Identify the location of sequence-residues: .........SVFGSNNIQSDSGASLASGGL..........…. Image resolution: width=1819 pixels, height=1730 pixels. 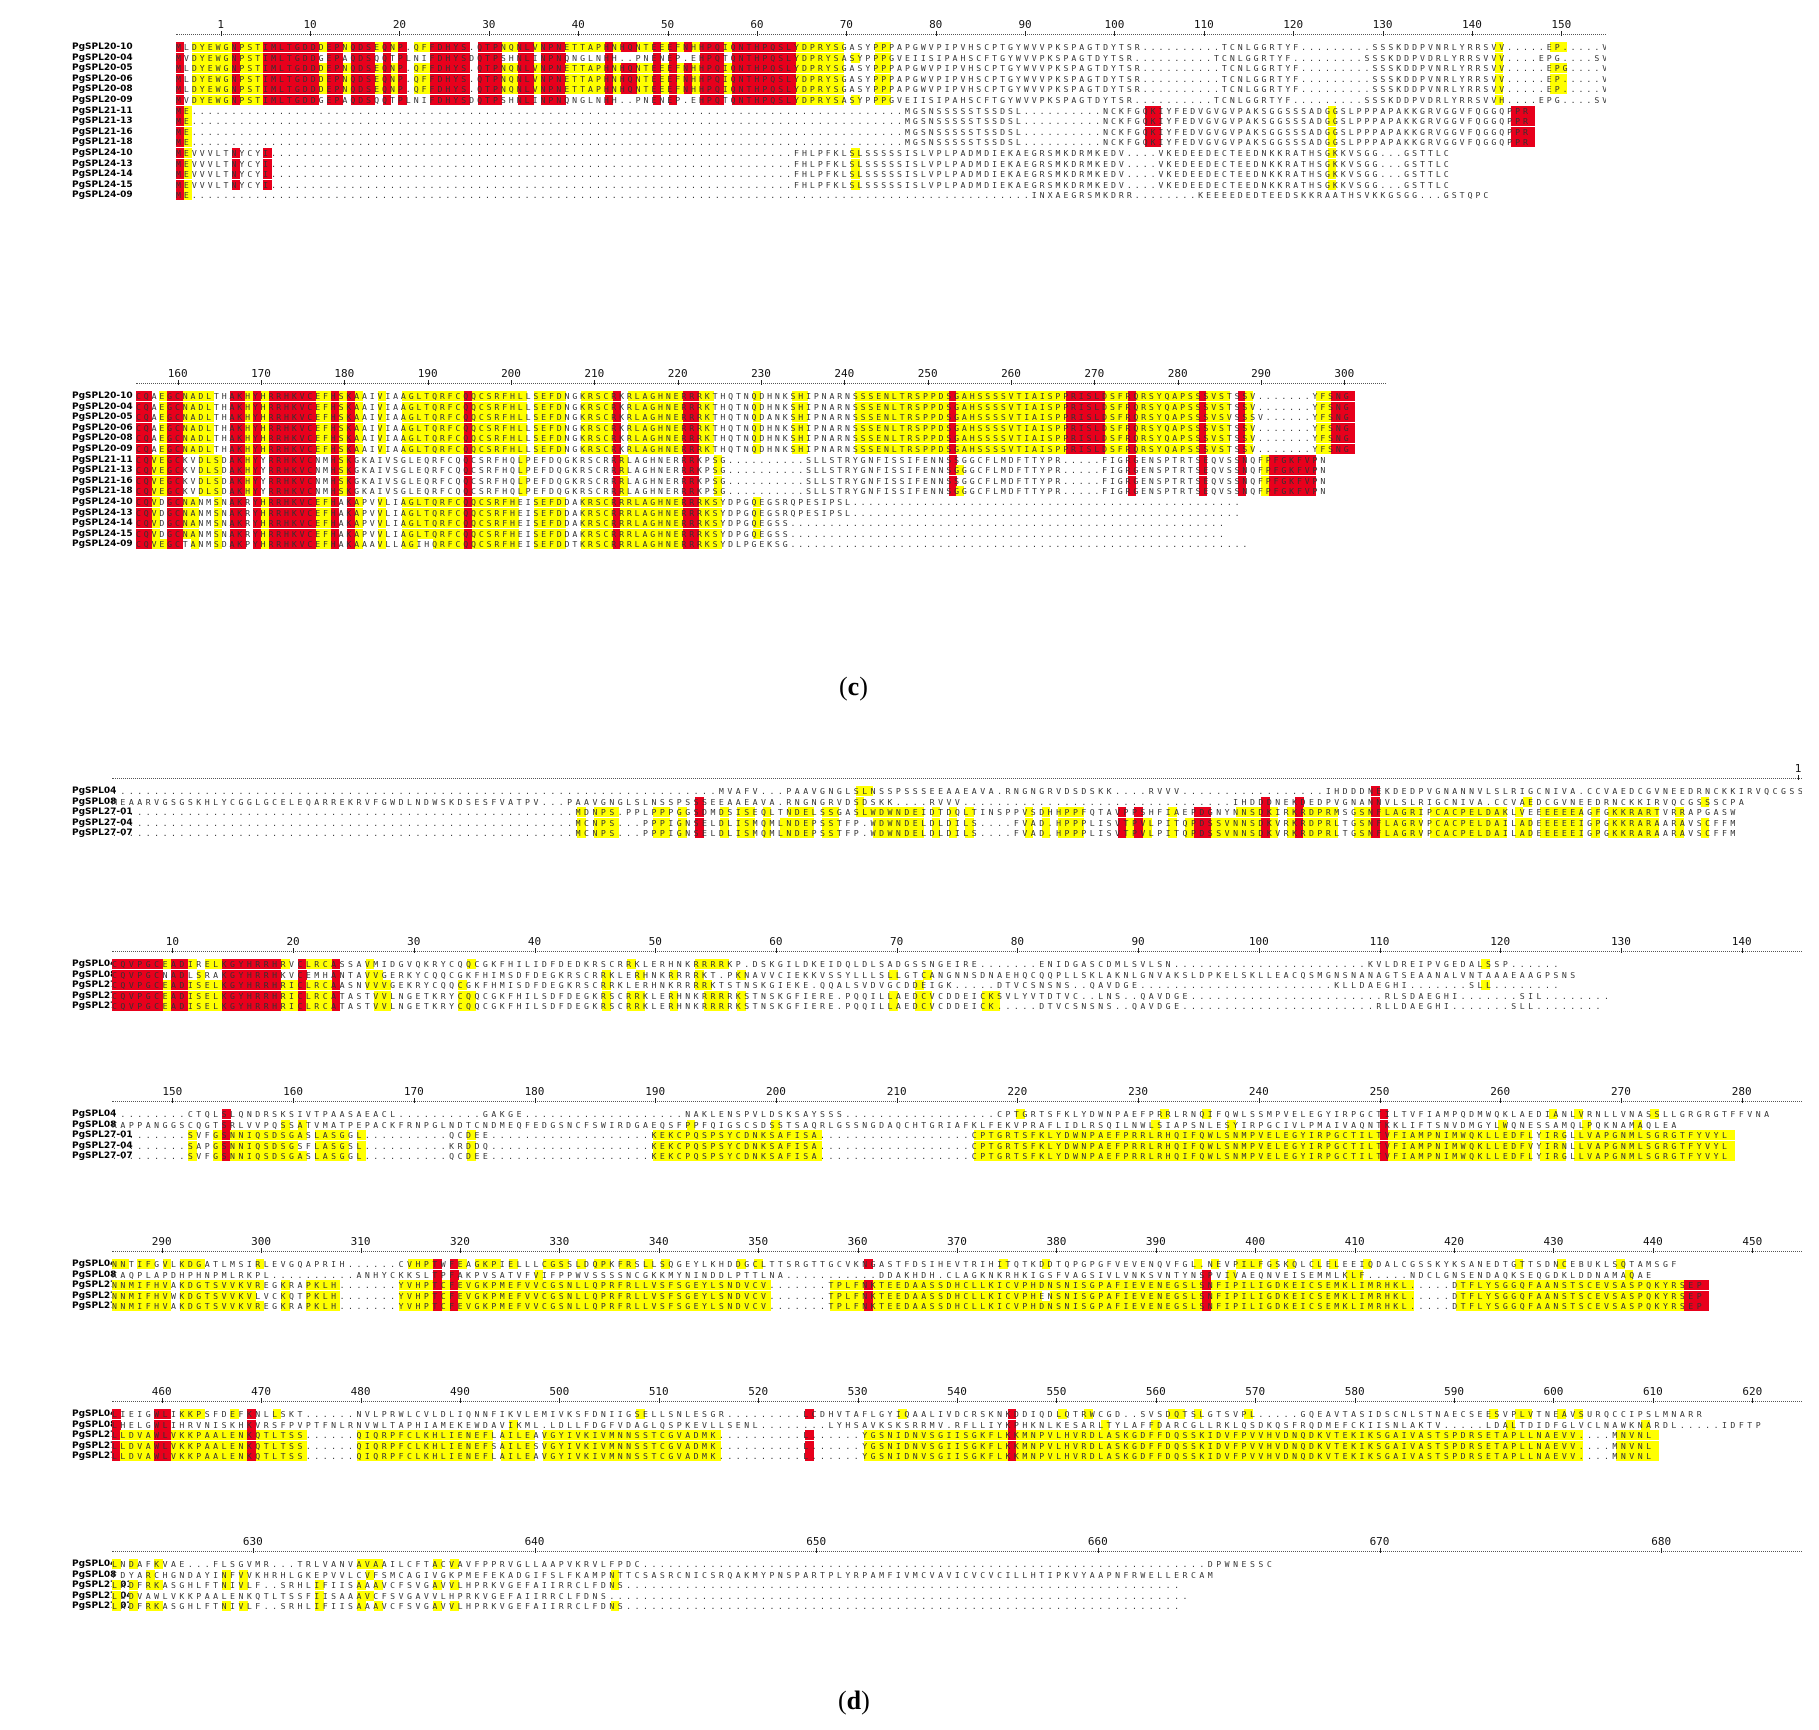
(921, 1135).